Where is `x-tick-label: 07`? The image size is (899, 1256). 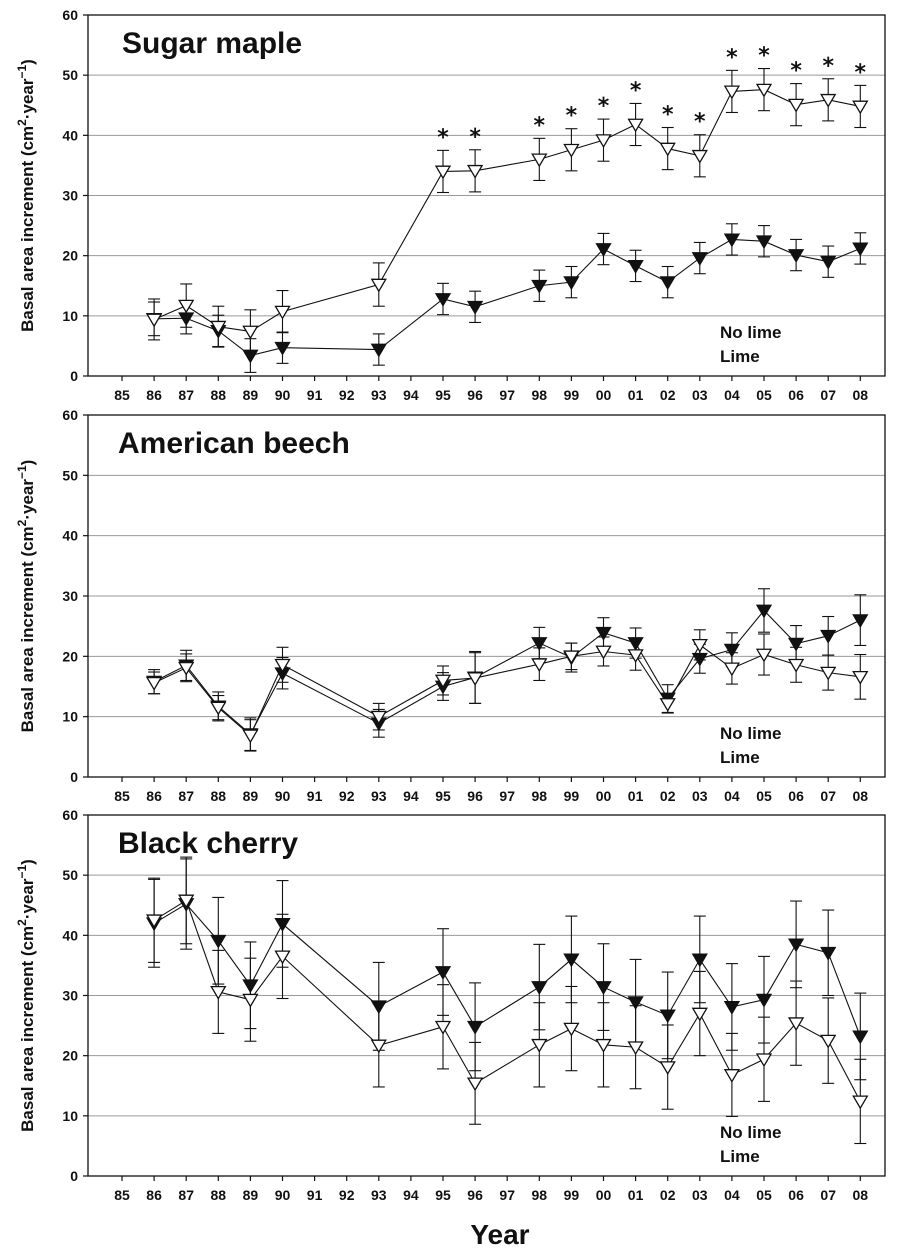
x-tick-label: 07 is located at coordinates (828, 796).